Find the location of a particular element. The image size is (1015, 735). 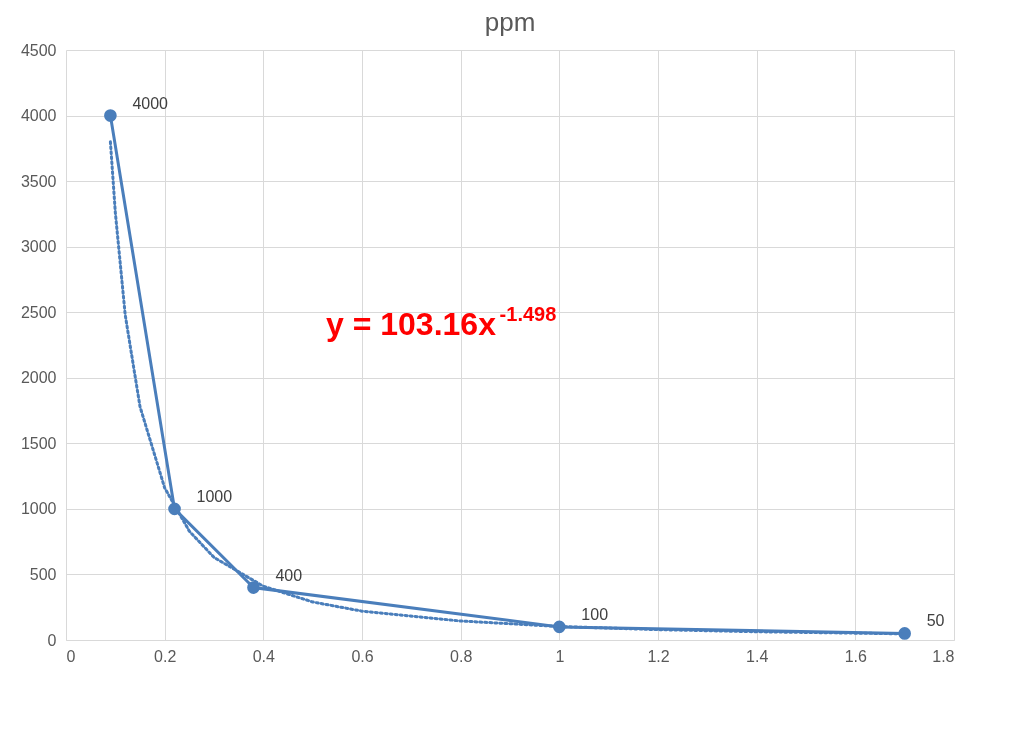

x-tick-label: 1.8 is located at coordinates (943, 656).